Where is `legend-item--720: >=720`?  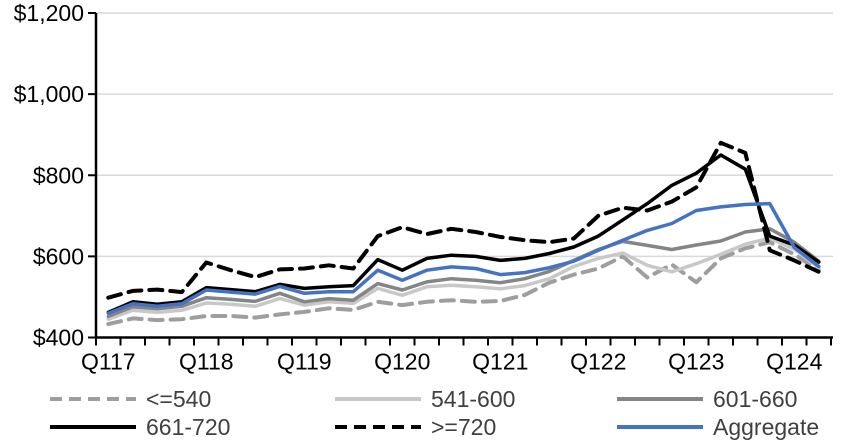
legend-item--720: >=720 is located at coordinates (414, 427).